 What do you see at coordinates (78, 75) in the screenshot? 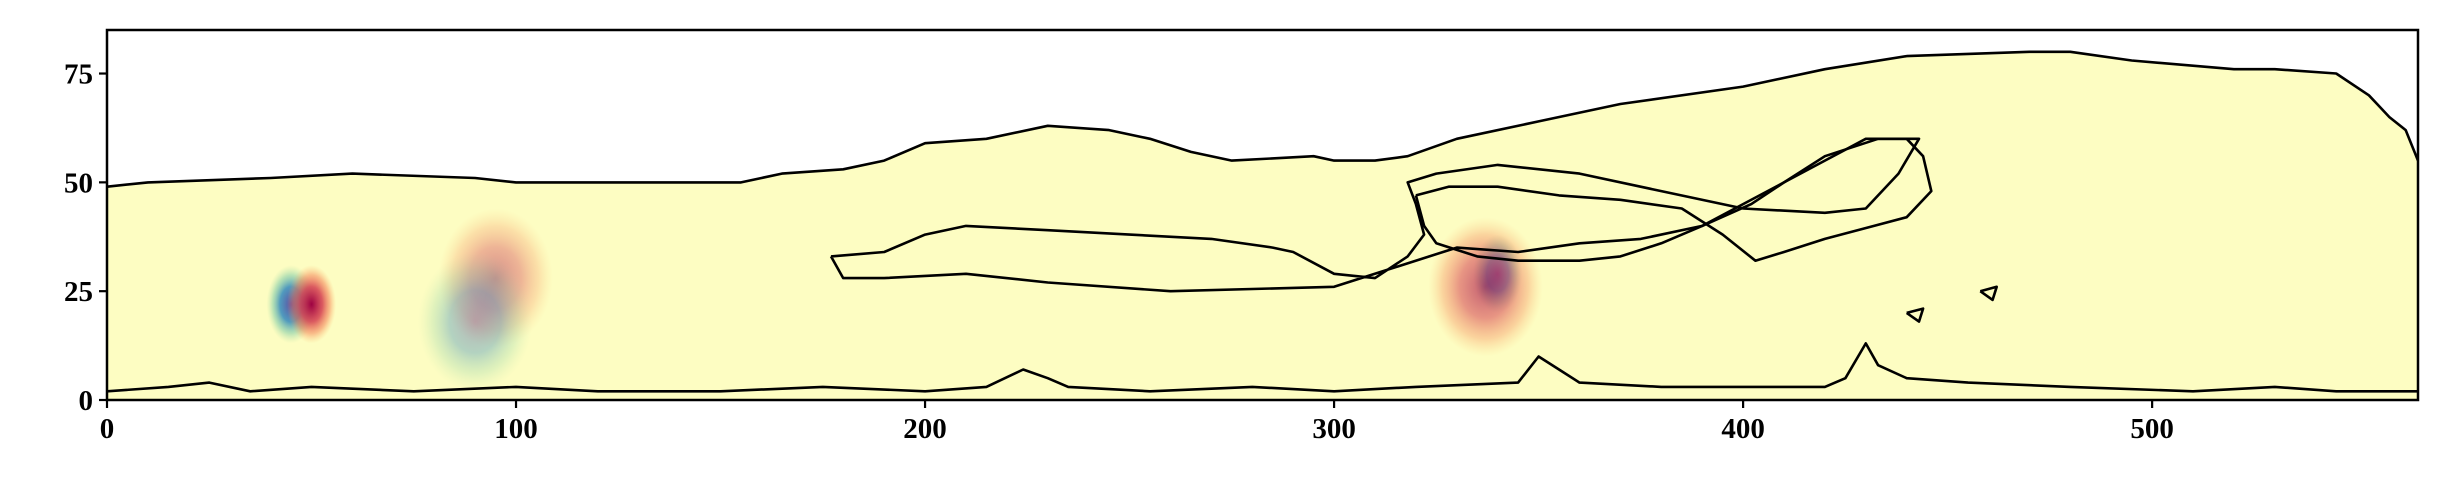
I see `y-tick-label-75: 75` at bounding box center [78, 75].